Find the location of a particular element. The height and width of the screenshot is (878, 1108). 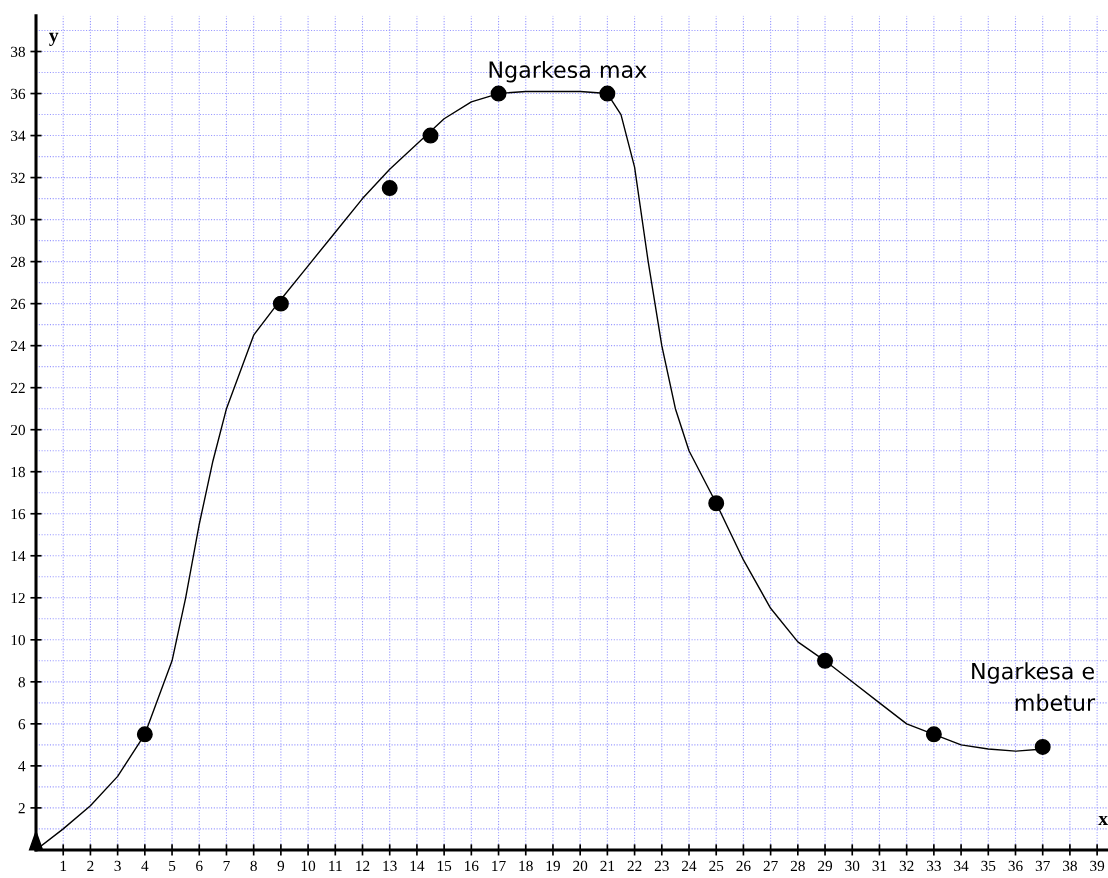

x-tick-label: 16 is located at coordinates (472, 866).